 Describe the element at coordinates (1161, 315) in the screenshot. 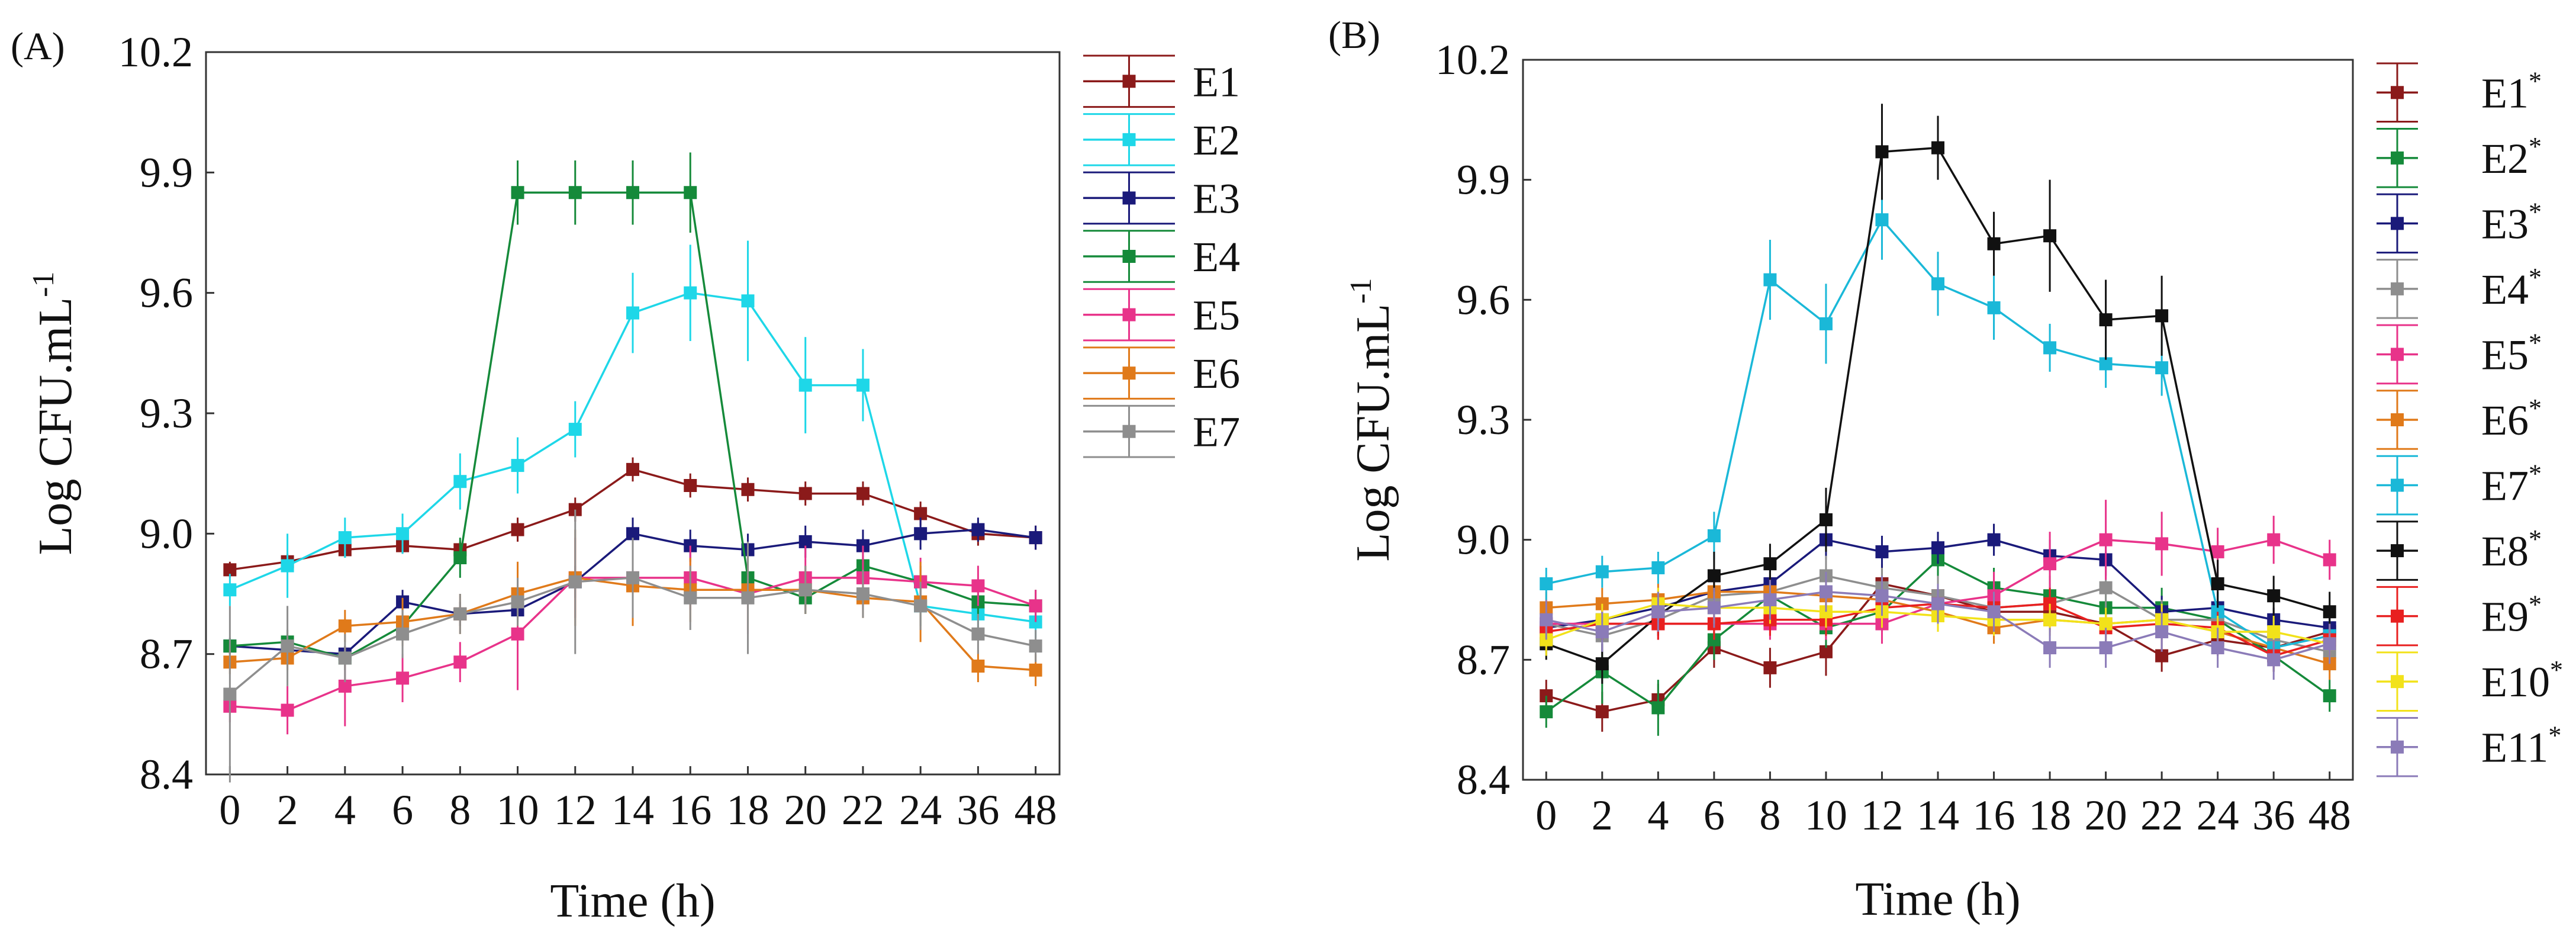

I see `legend-entry-e5: E5` at that location.